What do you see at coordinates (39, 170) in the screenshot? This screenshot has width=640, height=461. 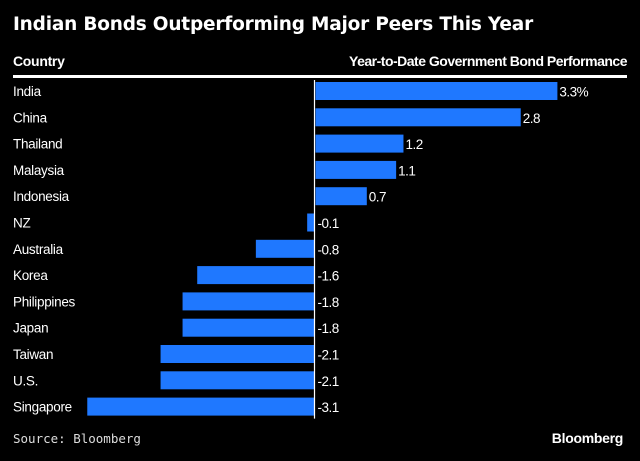 I see `category-label: Malaysia` at bounding box center [39, 170].